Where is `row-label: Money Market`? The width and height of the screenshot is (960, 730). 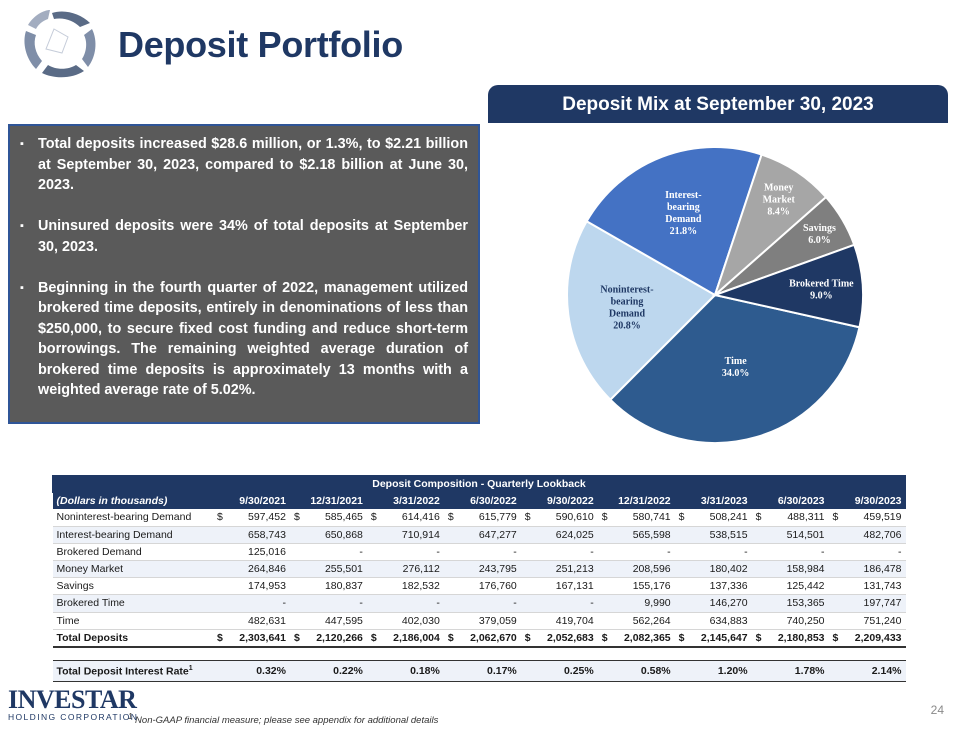
row-label: Money Market is located at coordinates (133, 569).